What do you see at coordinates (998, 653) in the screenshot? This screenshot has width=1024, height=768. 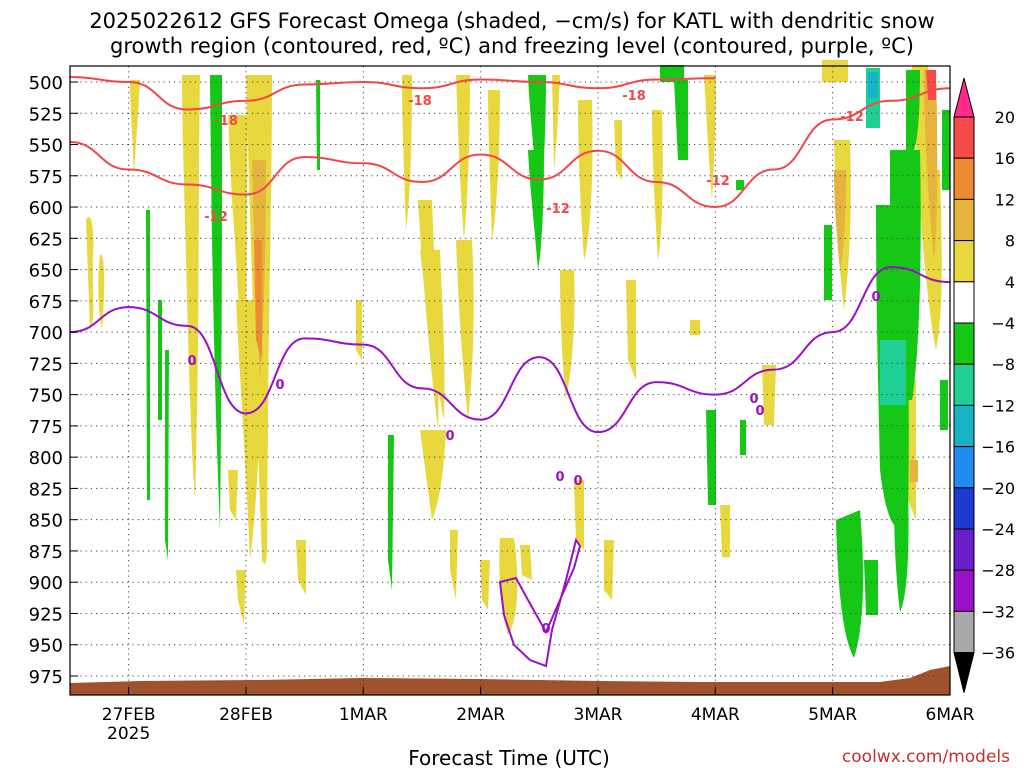 I see `colorbar-label: −36` at bounding box center [998, 653].